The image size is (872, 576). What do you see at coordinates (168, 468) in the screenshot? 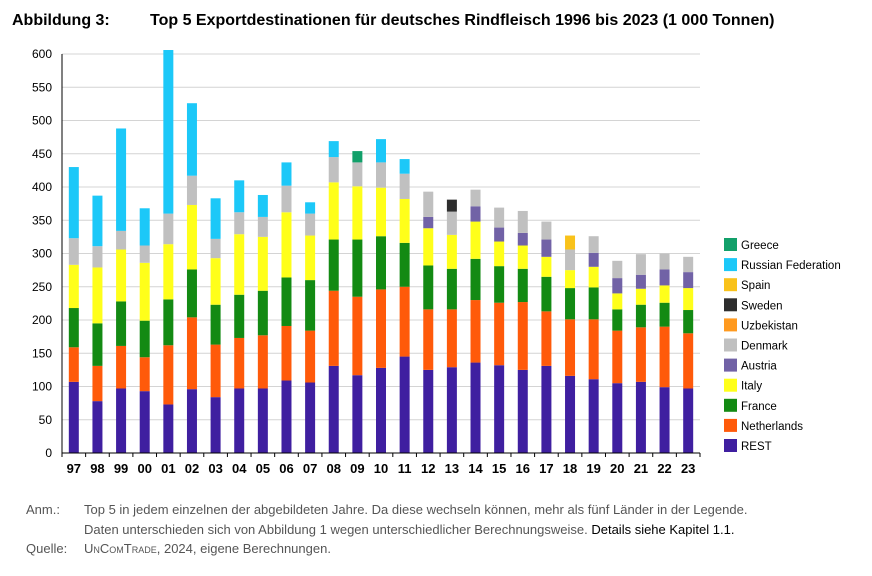
I see `x-tick-label: 01` at bounding box center [168, 468].